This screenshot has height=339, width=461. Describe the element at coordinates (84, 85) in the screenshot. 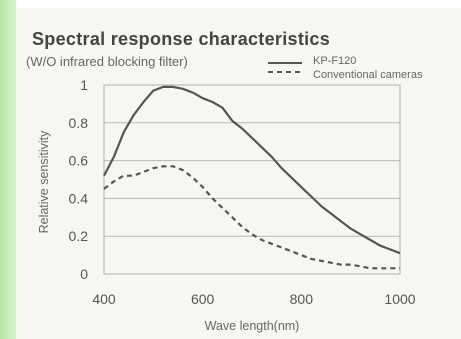

I see `y-tick-label: 1` at that location.